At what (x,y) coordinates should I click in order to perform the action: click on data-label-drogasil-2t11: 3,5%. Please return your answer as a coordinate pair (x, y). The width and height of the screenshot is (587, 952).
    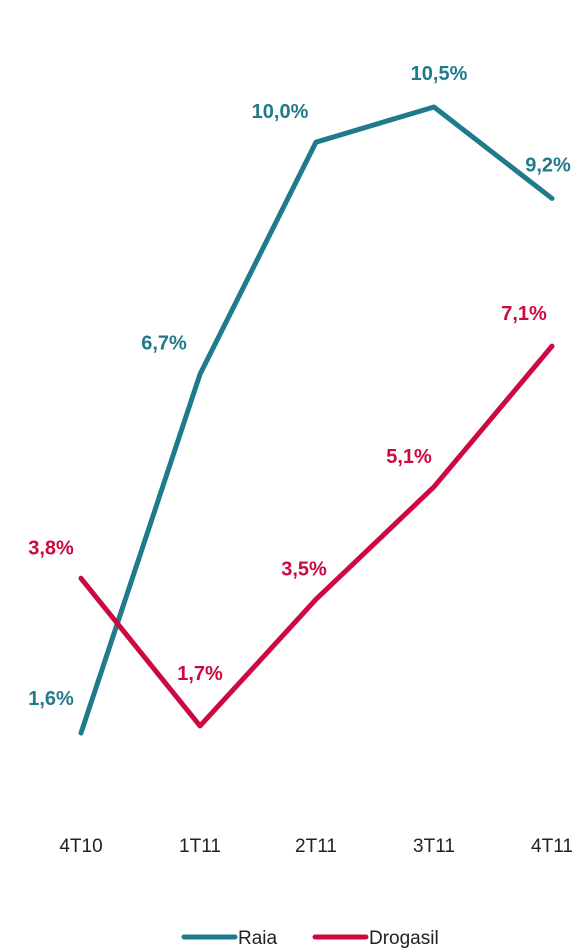
    Looking at the image, I should click on (304, 569).